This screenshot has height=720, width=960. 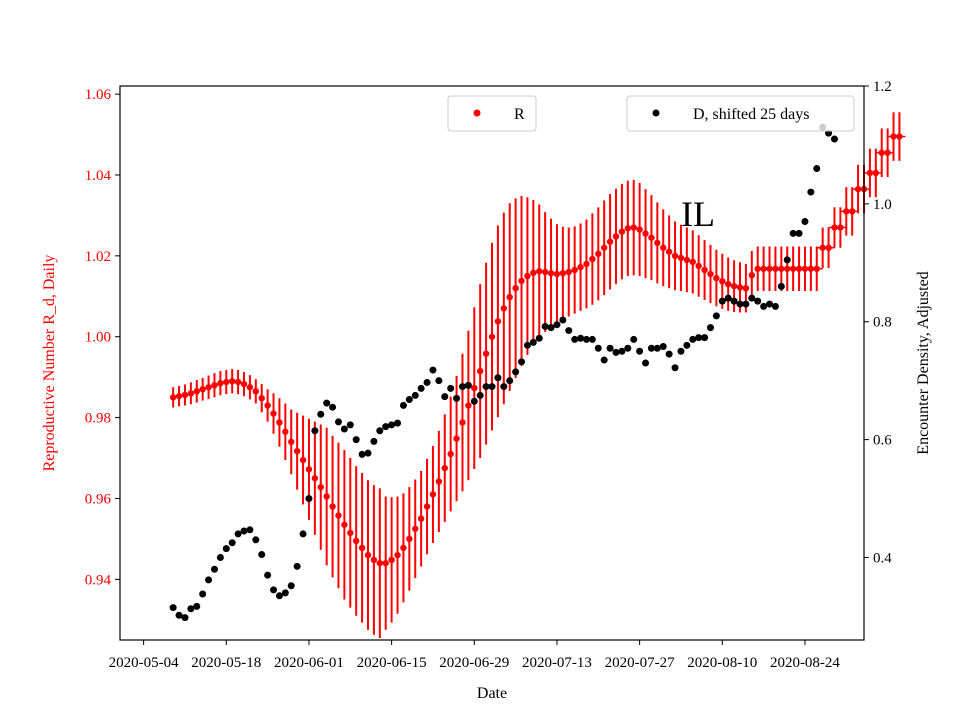 I want to click on x-tick-label: 2020-05-04, so click(x=144, y=663).